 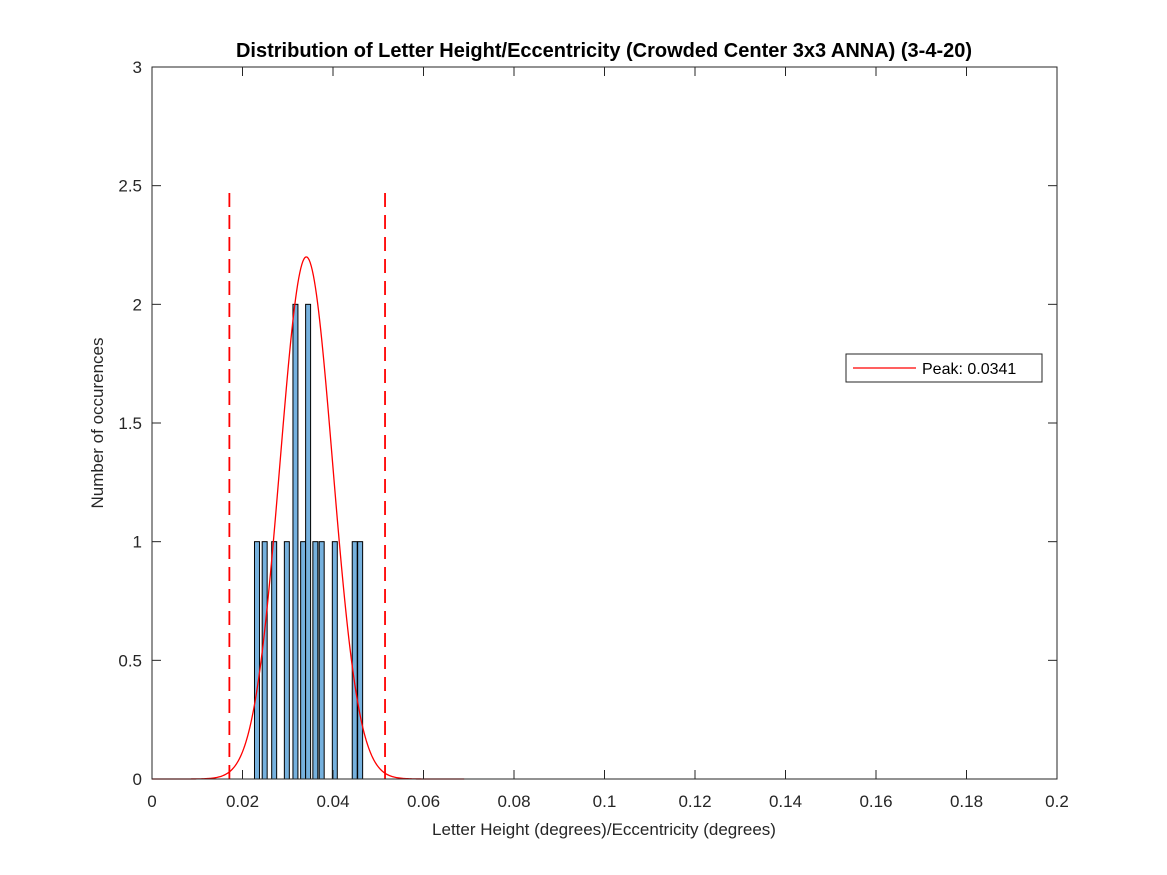 What do you see at coordinates (875, 801) in the screenshot?
I see `x-tick-label: 0.16` at bounding box center [875, 801].